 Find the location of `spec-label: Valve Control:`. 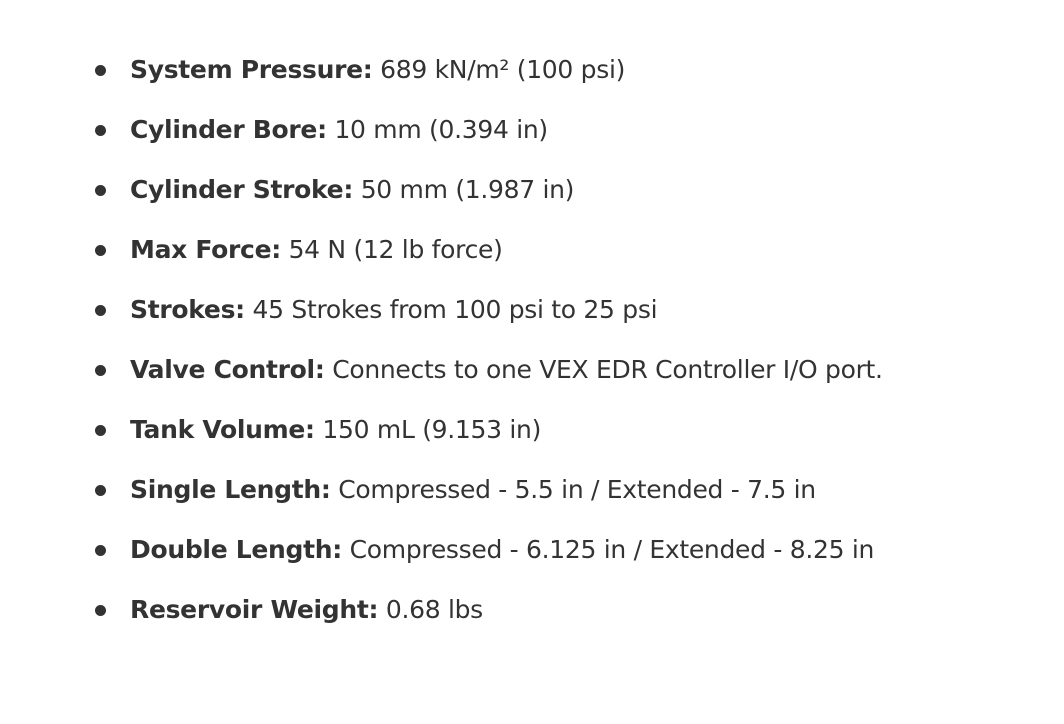

spec-label: Valve Control: is located at coordinates (227, 369).